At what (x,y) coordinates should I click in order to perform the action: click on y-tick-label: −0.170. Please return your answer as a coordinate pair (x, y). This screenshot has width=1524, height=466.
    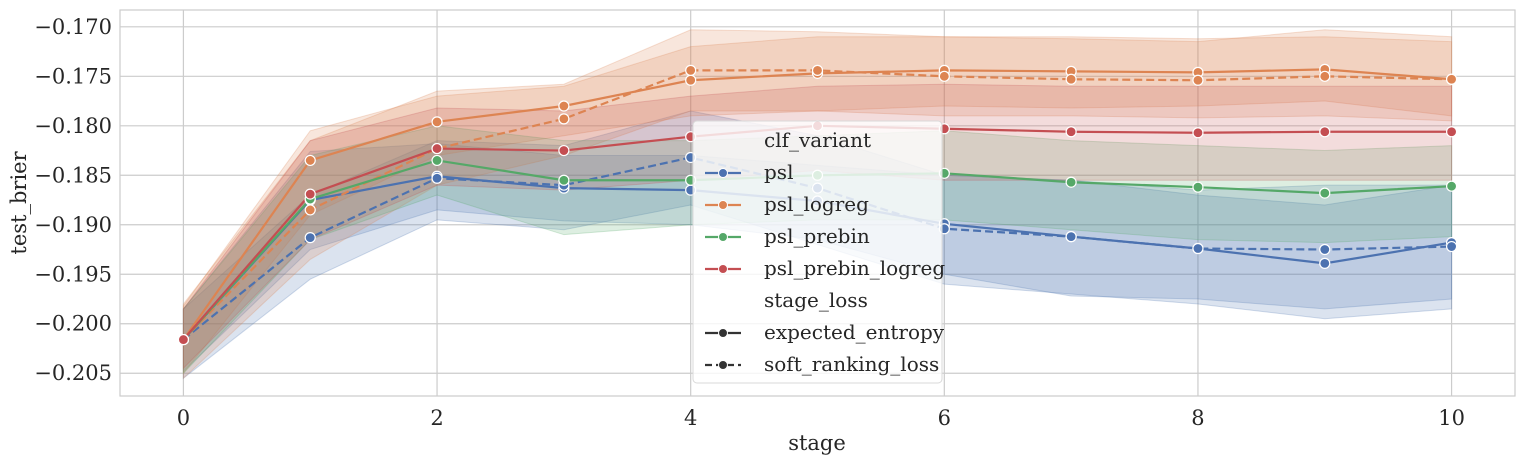
    Looking at the image, I should click on (73, 27).